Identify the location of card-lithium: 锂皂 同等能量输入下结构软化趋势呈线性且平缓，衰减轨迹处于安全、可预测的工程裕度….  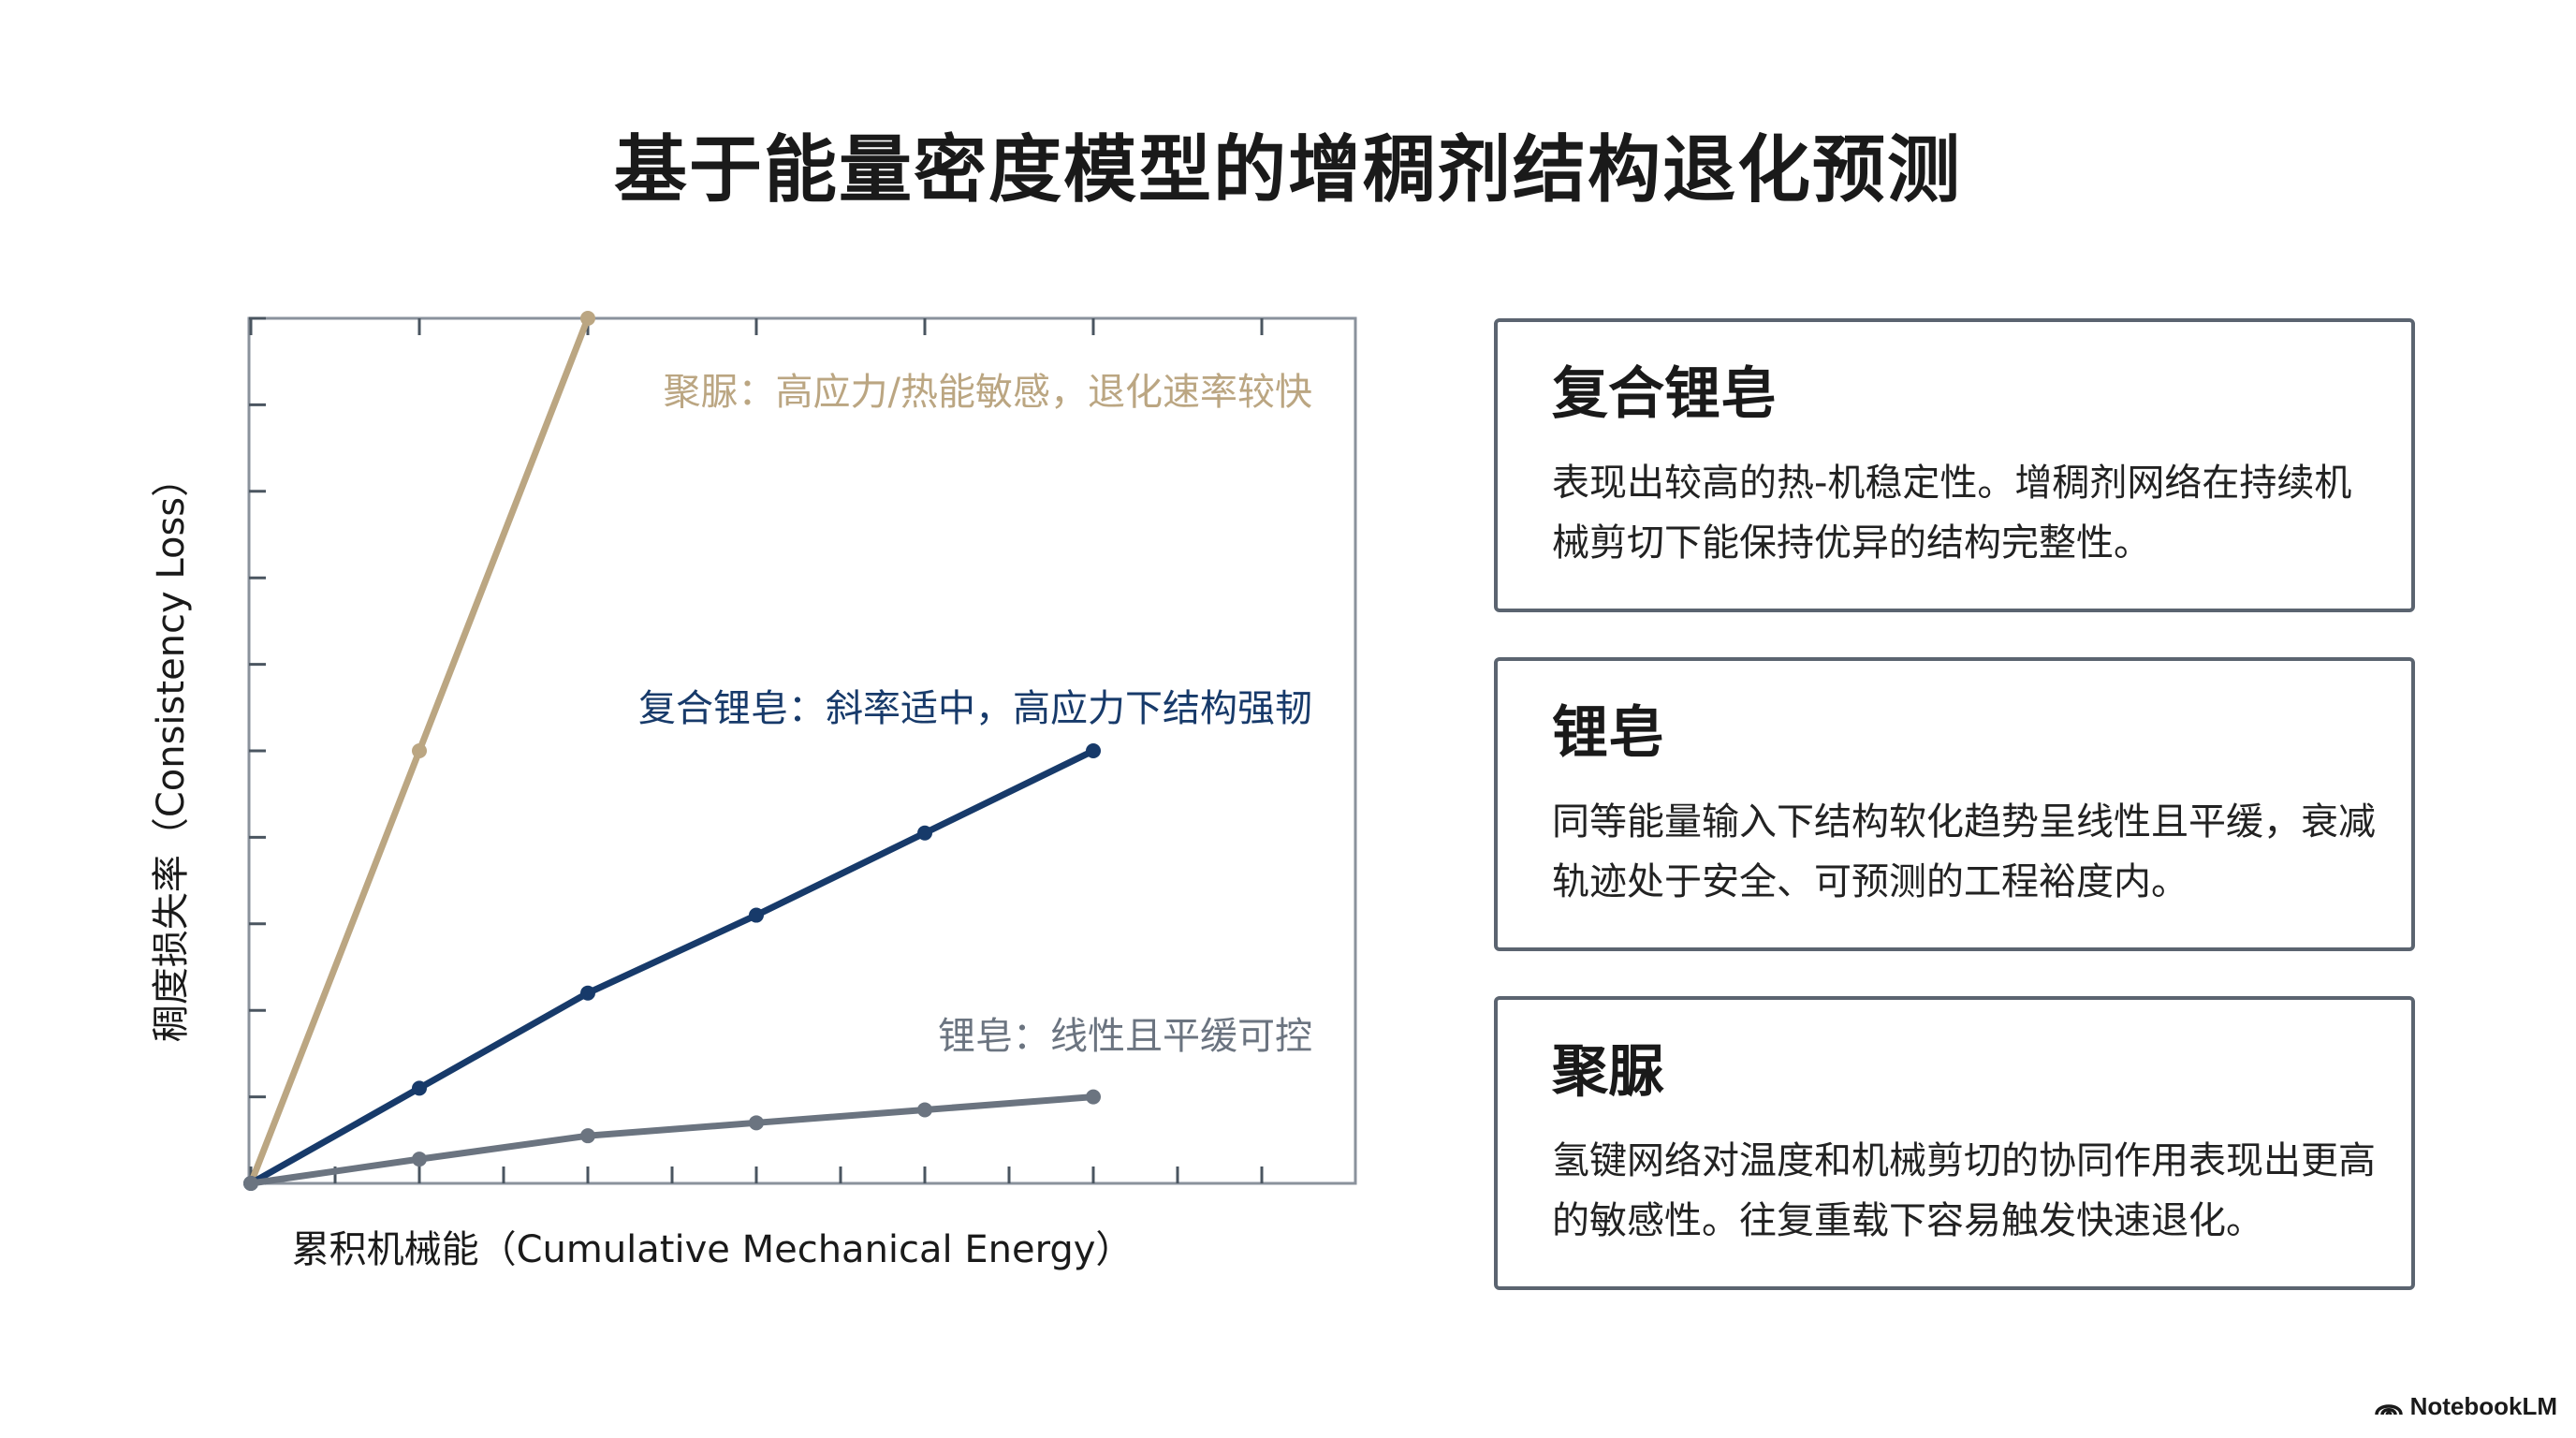
(1955, 804).